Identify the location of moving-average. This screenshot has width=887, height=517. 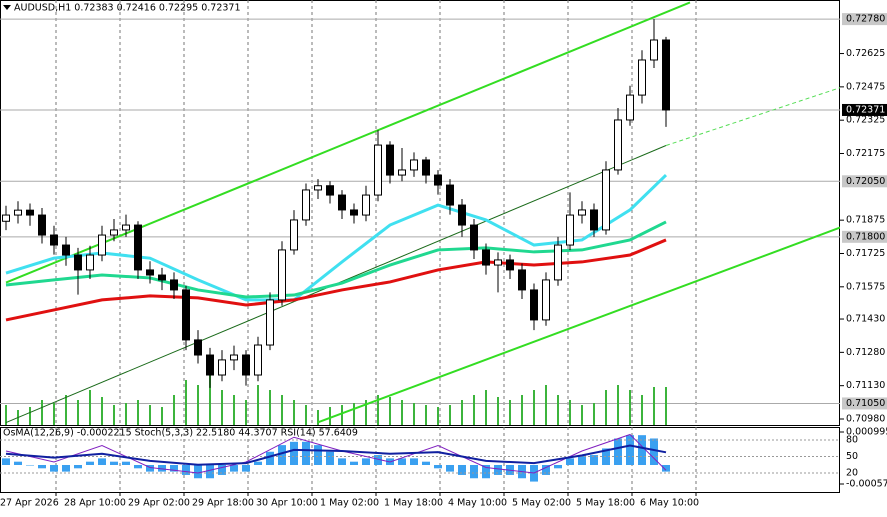
(336, 259).